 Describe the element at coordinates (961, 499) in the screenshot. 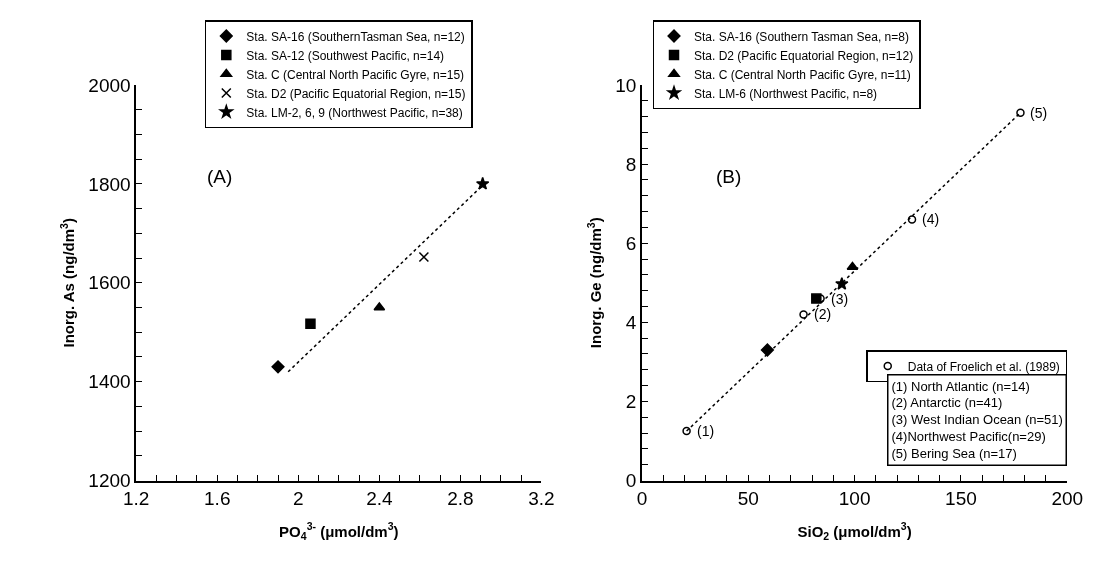

I see `x-tick-label: 150` at that location.